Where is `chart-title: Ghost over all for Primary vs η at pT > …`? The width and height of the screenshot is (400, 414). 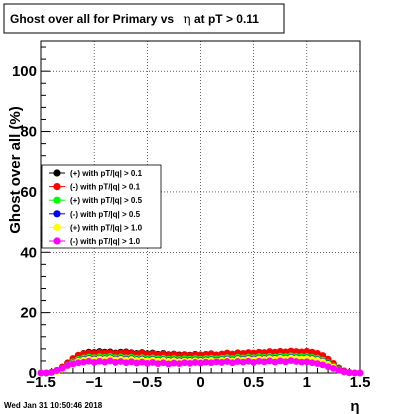
chart-title: Ghost over all for Primary vs η at pT > … is located at coordinates (134, 19).